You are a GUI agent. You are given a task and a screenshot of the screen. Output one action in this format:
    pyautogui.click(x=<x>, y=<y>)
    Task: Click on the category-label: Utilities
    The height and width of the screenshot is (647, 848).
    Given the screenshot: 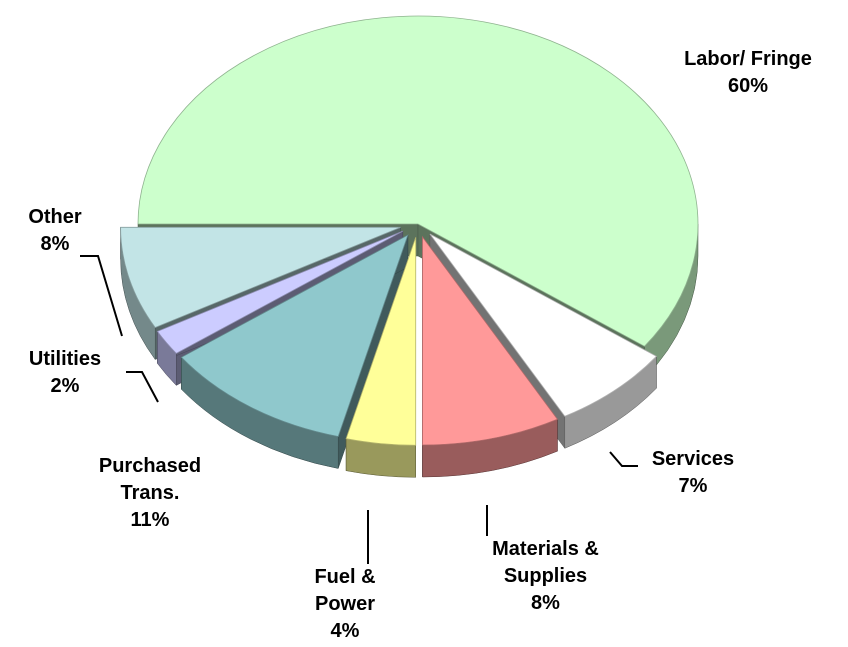 What is the action you would take?
    pyautogui.click(x=65, y=359)
    